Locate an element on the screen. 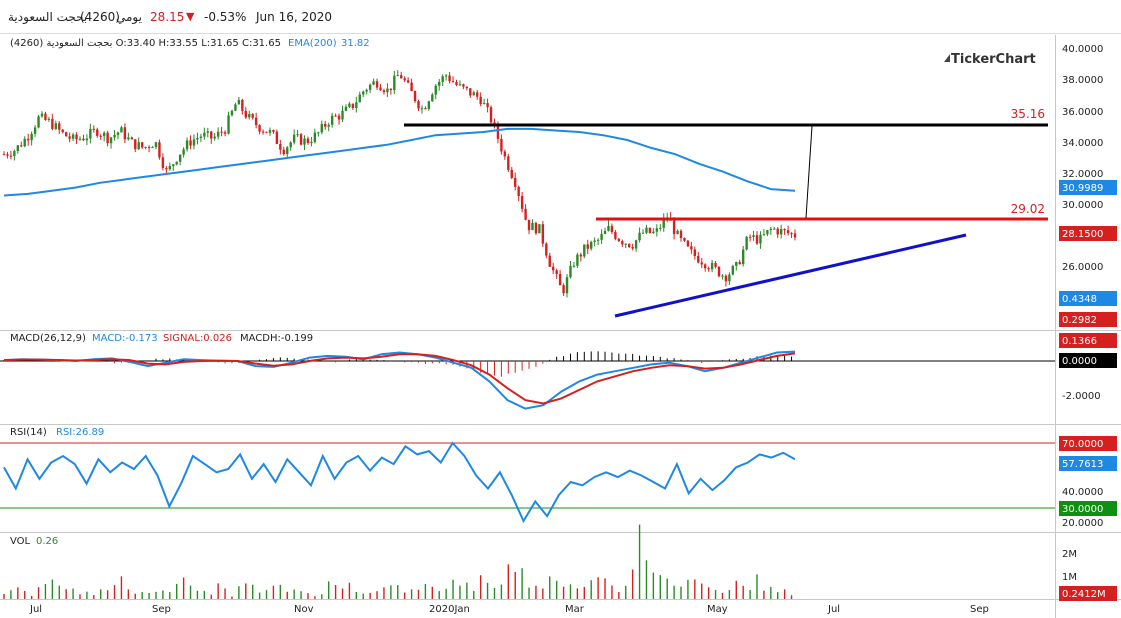 The width and height of the screenshot is (1121, 618). last-price-tag: 28.1500 is located at coordinates (1082, 234).